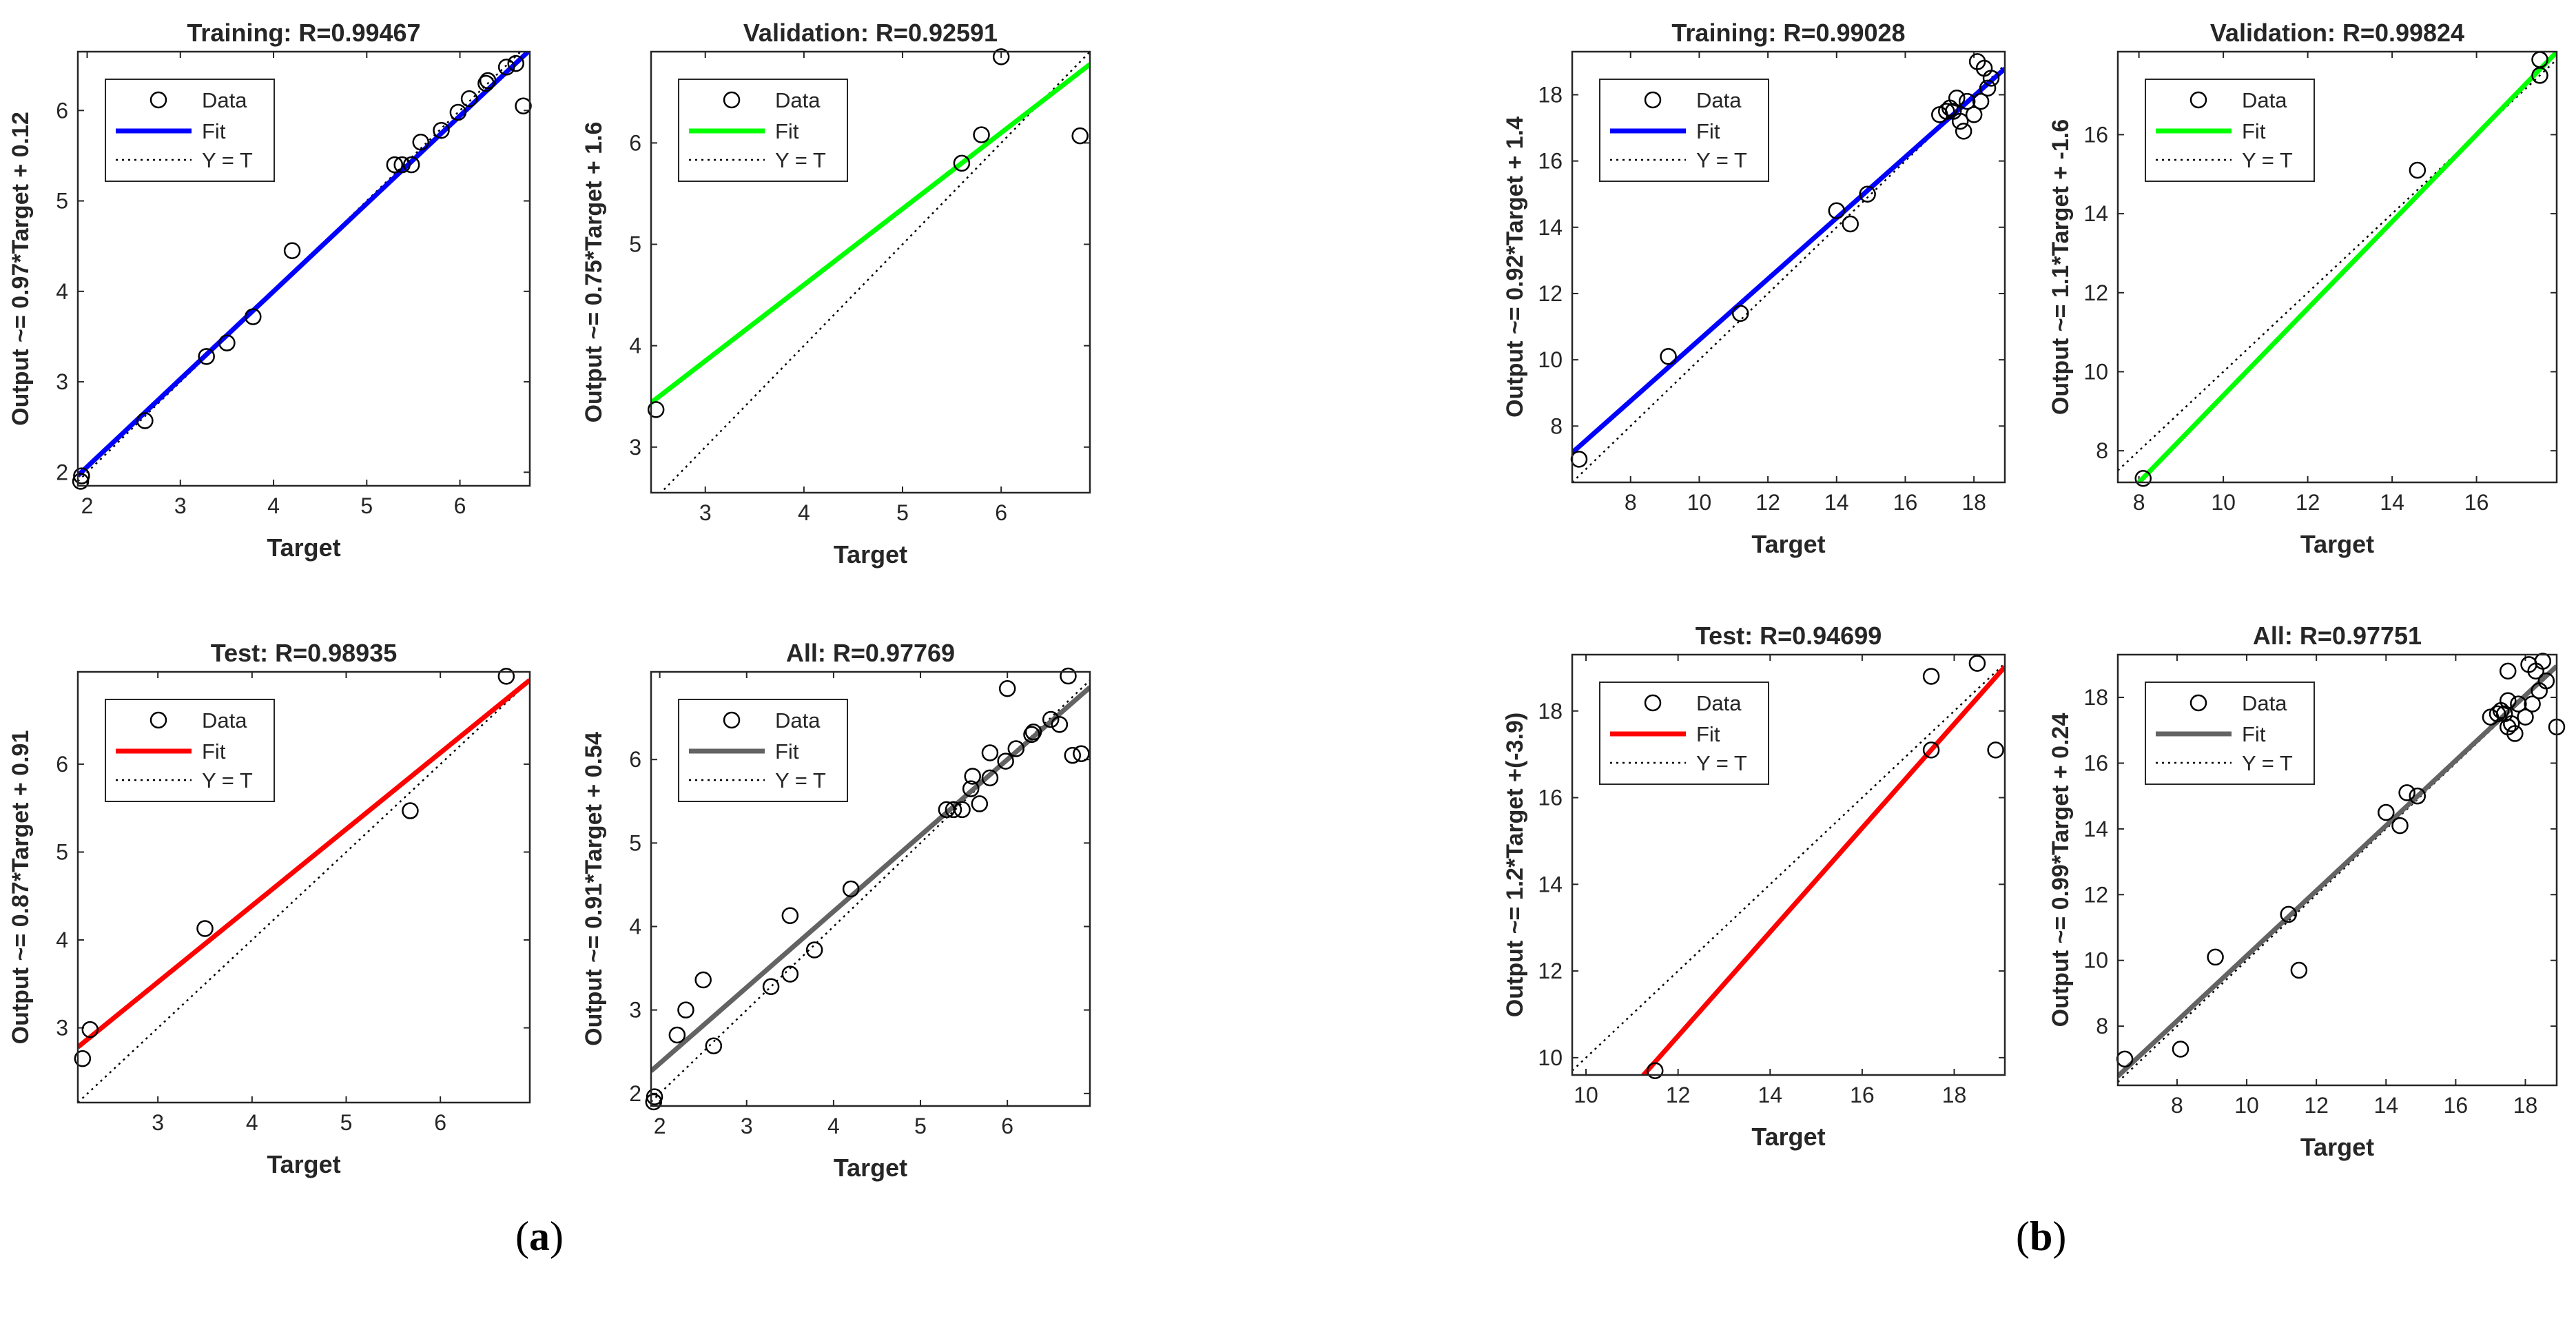  Describe the element at coordinates (635, 1010) in the screenshot. I see `y-tick-label: 3` at that location.